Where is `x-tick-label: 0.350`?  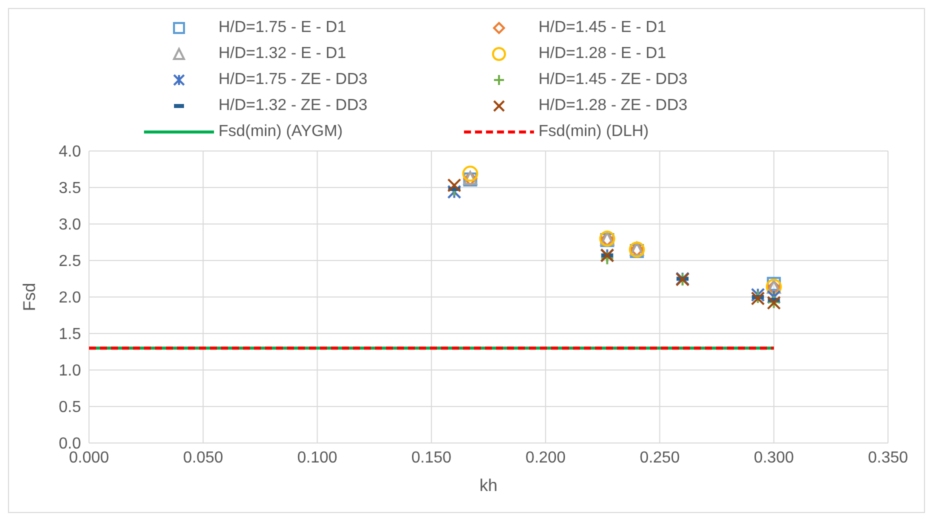 x-tick-label: 0.350 is located at coordinates (888, 457).